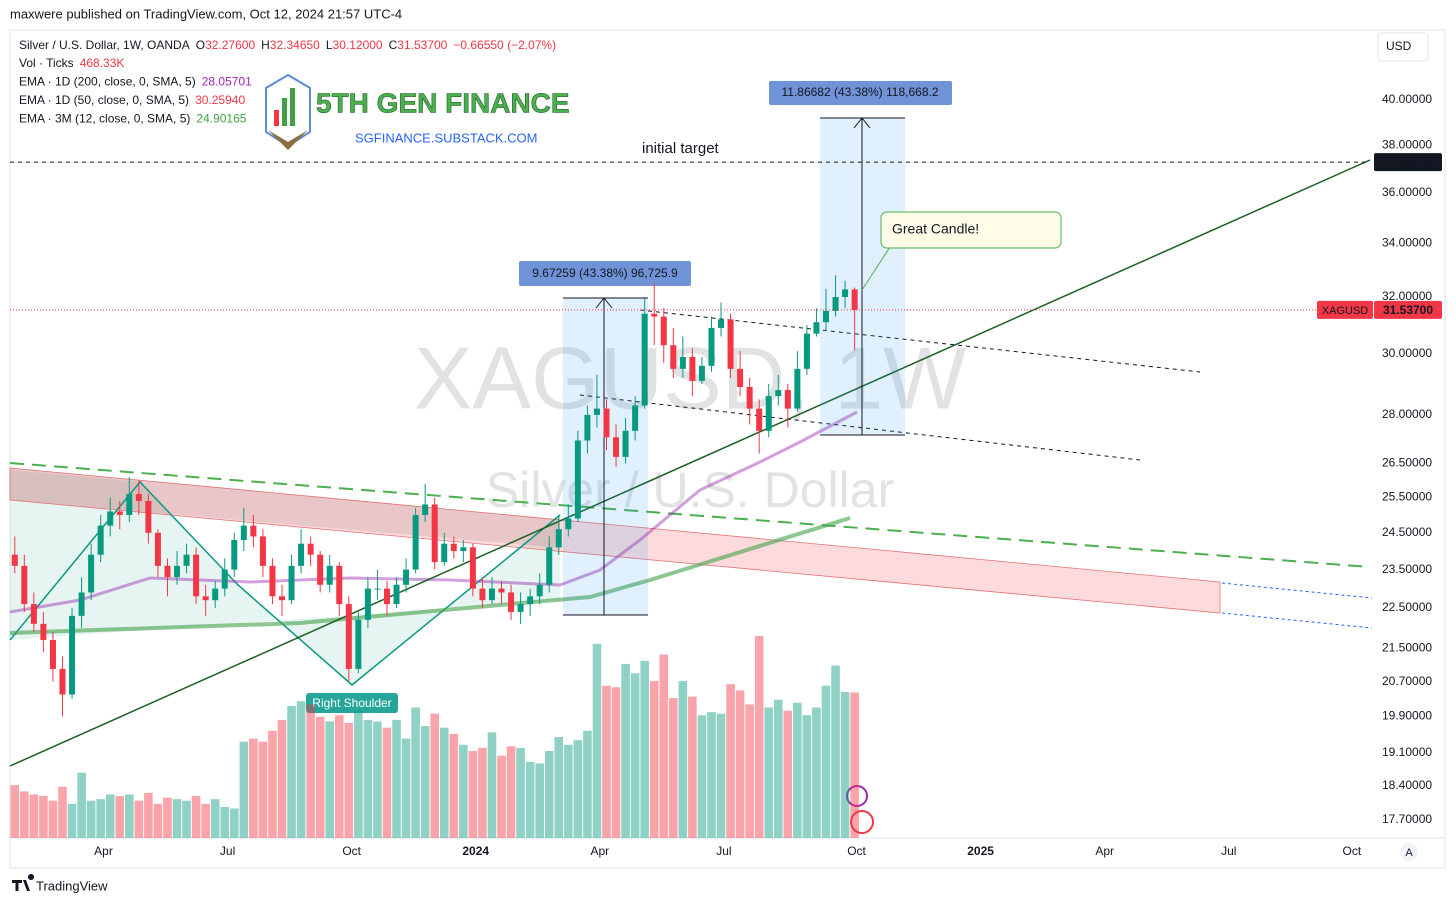 Image resolution: width=1456 pixels, height=905 pixels. I want to click on y-tick-label: 24.50000, so click(1407, 532).